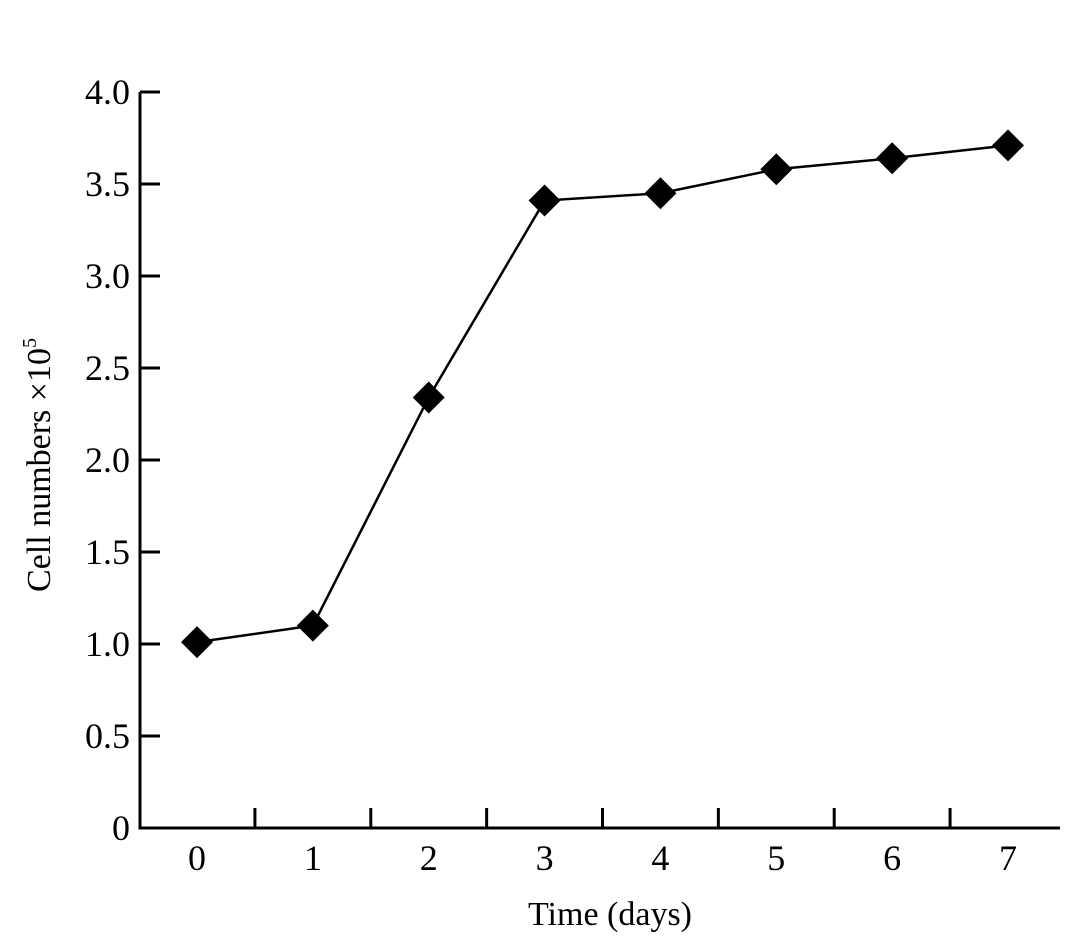 Image resolution: width=1087 pixels, height=950 pixels. Describe the element at coordinates (107, 552) in the screenshot. I see `y-tick-label: 1.5` at that location.